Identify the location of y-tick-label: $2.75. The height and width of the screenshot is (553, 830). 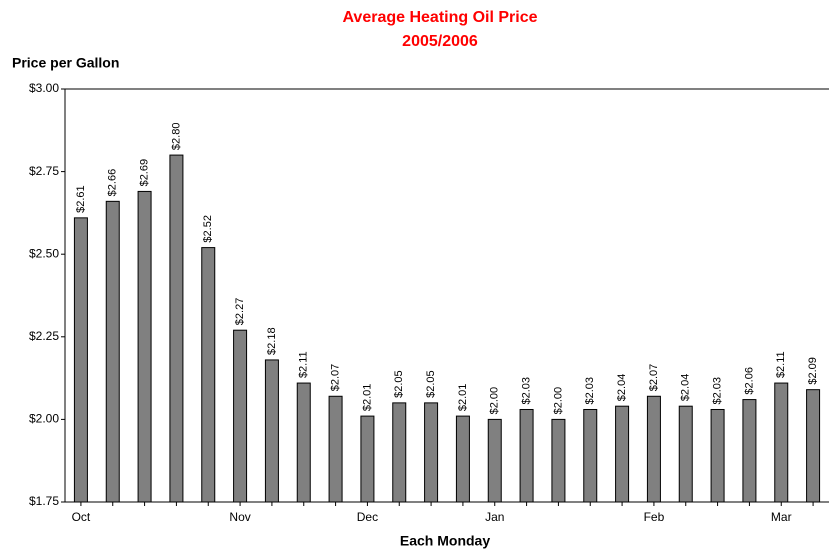
(44, 171).